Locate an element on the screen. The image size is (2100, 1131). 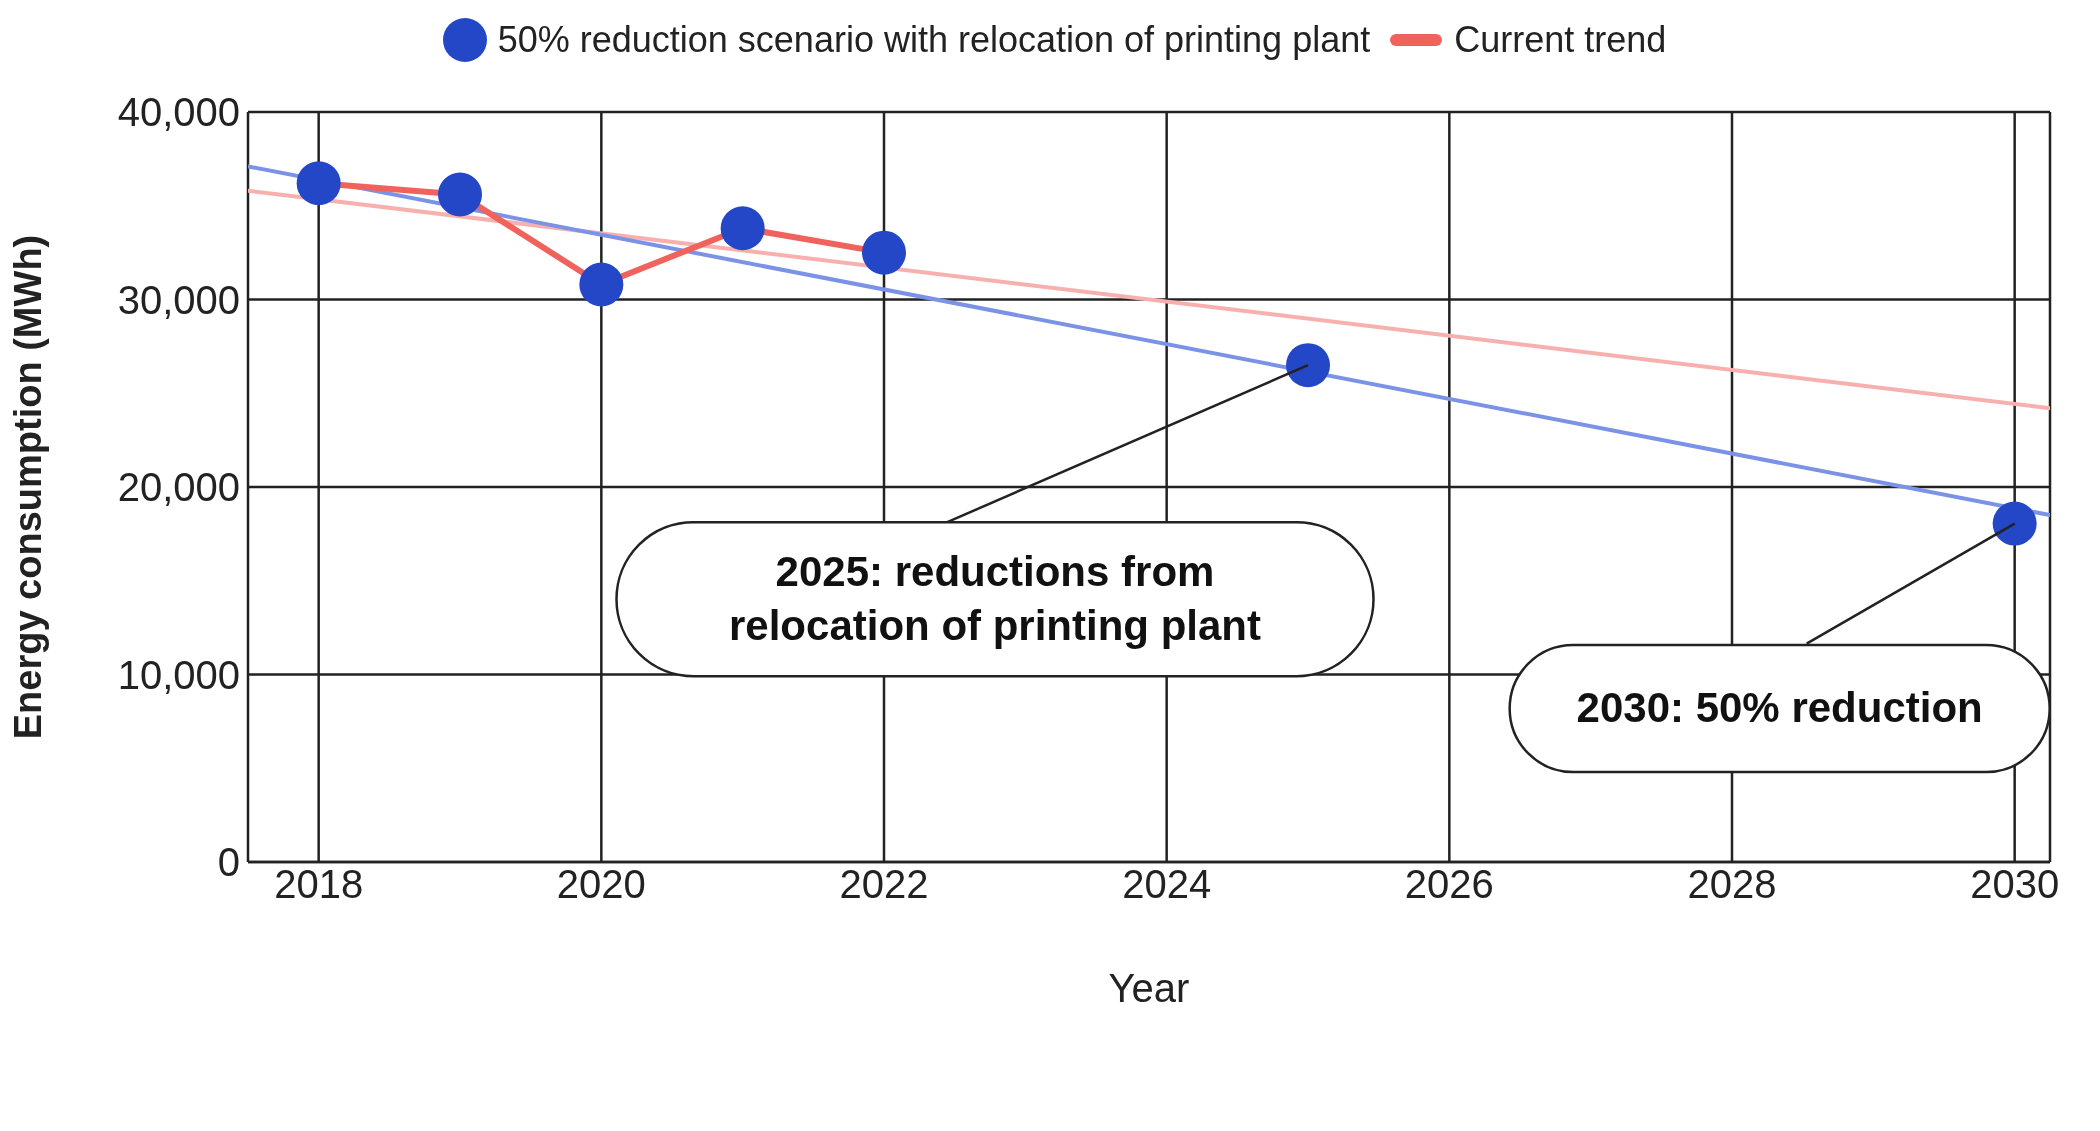
y-tick-label: 0 is located at coordinates (228, 862).